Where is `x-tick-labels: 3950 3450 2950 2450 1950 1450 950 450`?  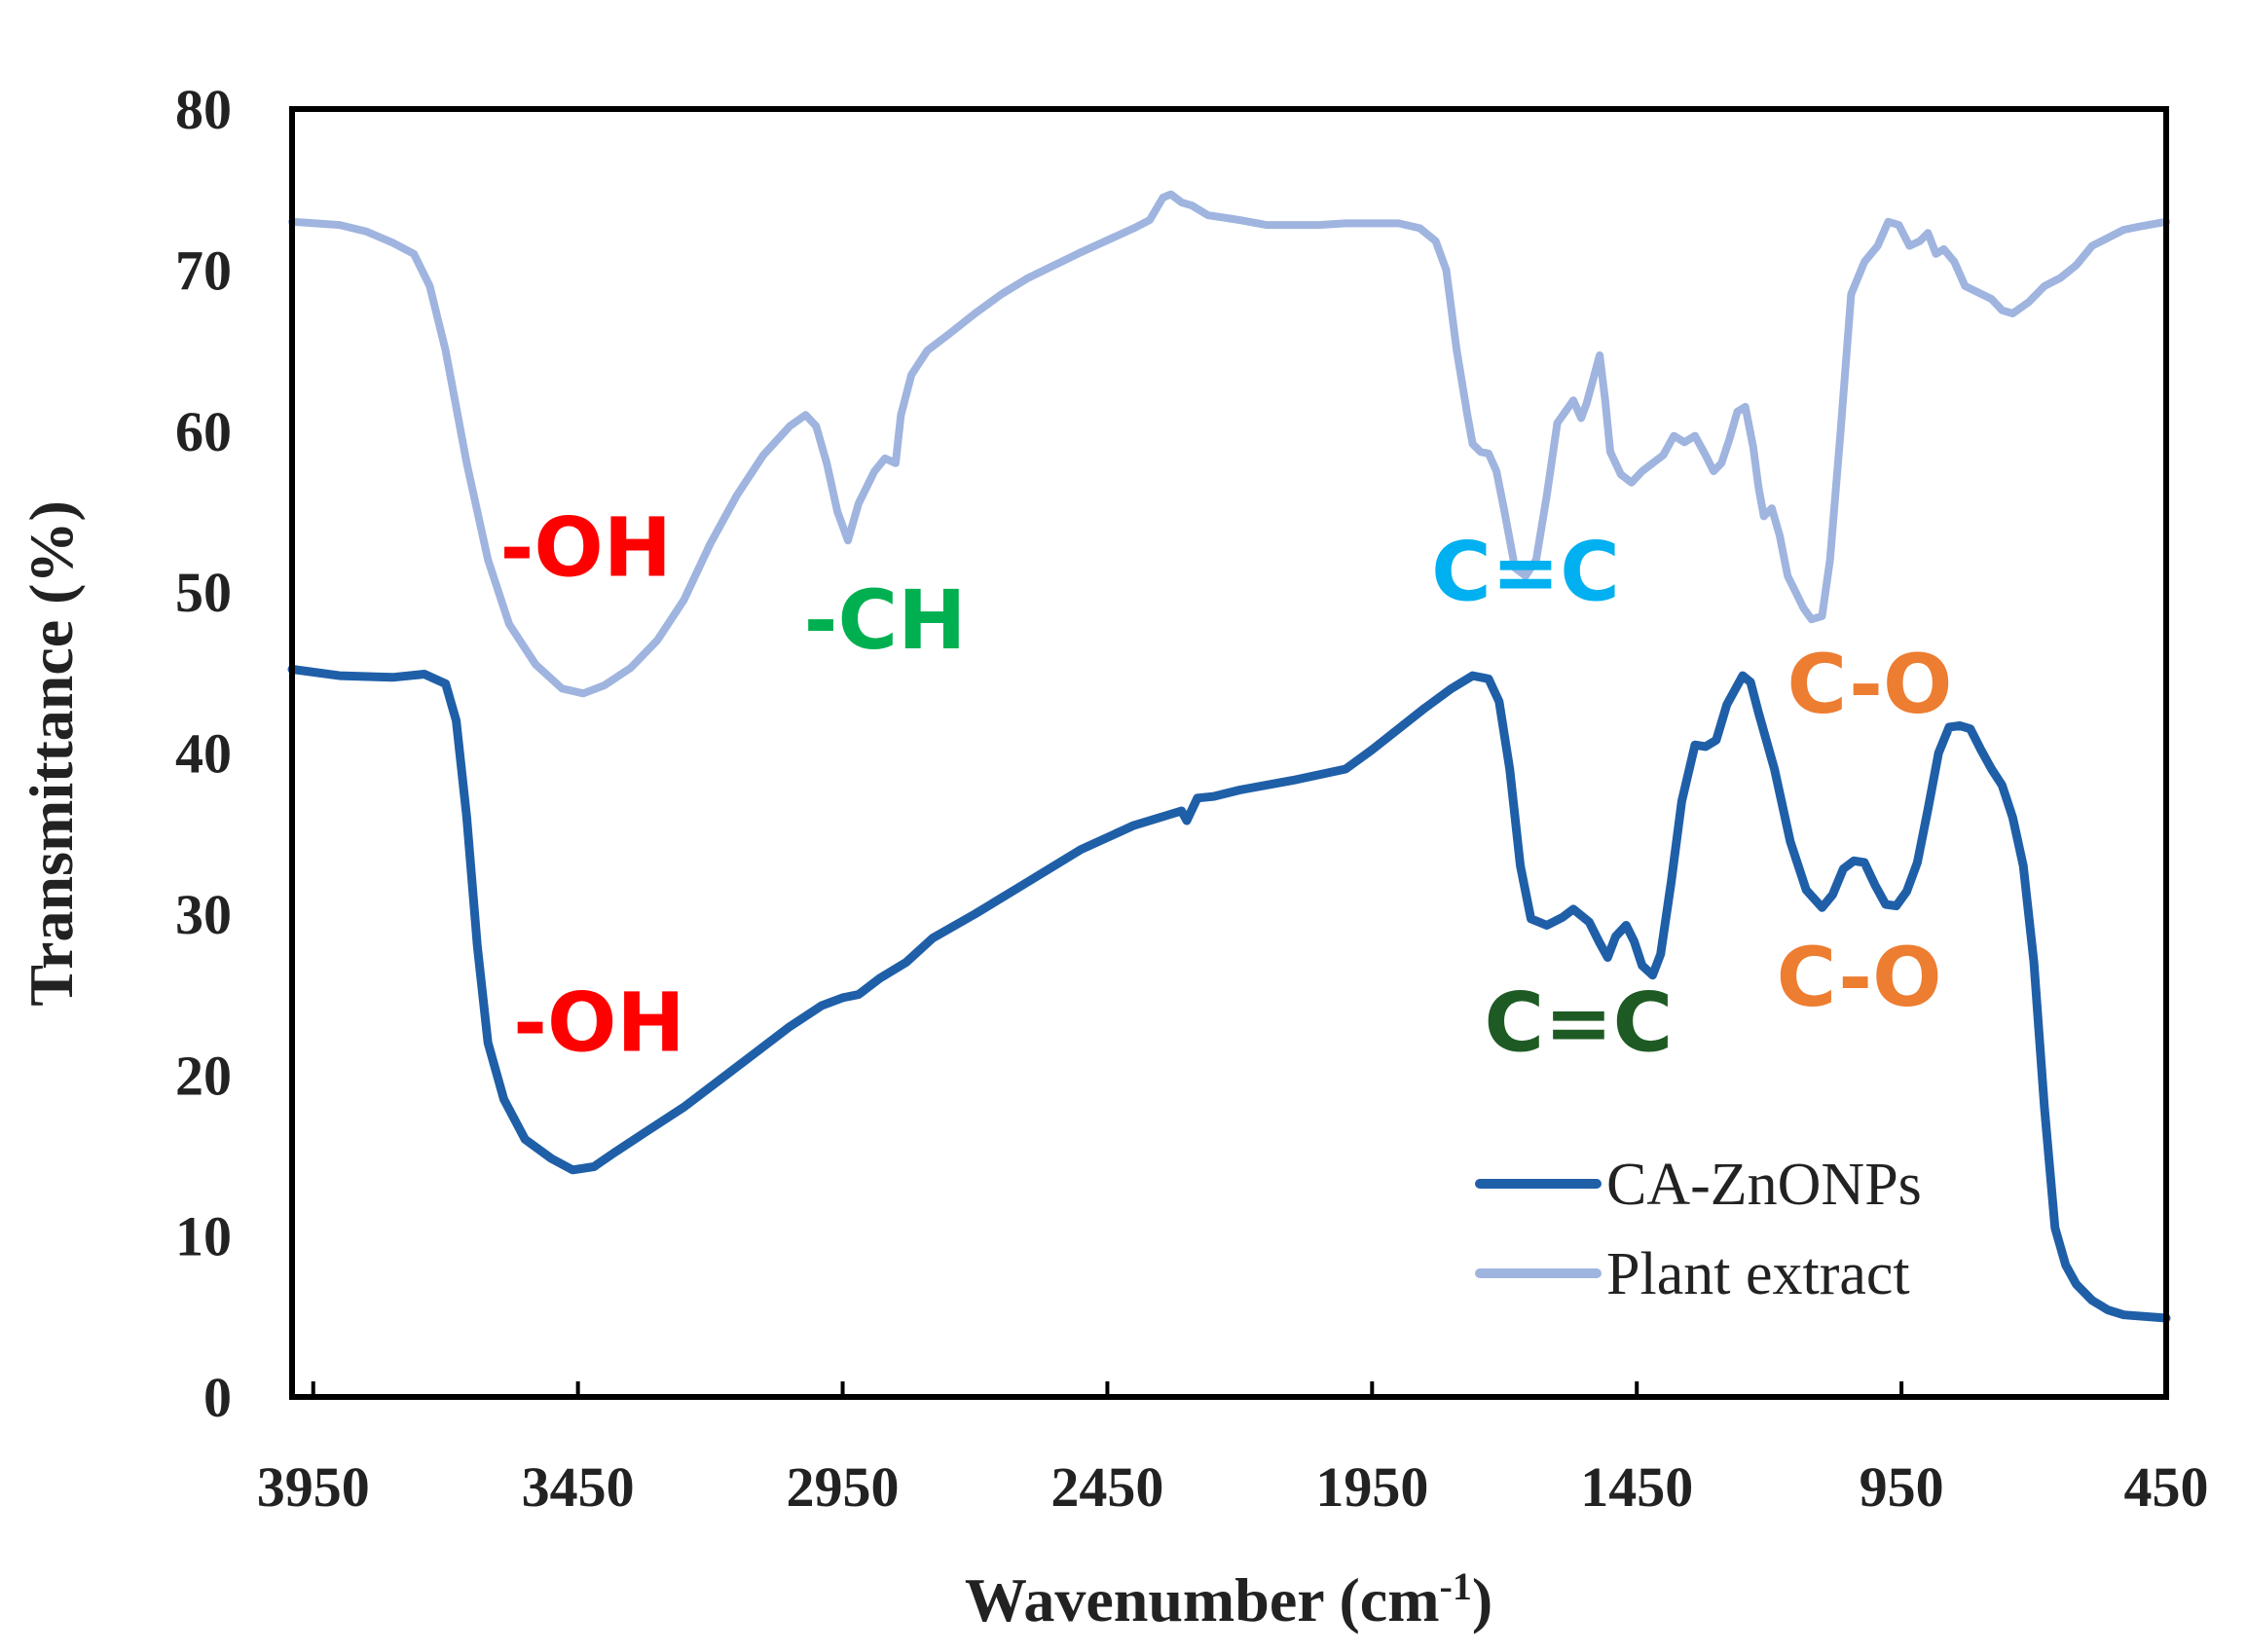
x-tick-labels: 3950 3450 2950 2450 1950 1450 950 450 is located at coordinates (1233, 1487).